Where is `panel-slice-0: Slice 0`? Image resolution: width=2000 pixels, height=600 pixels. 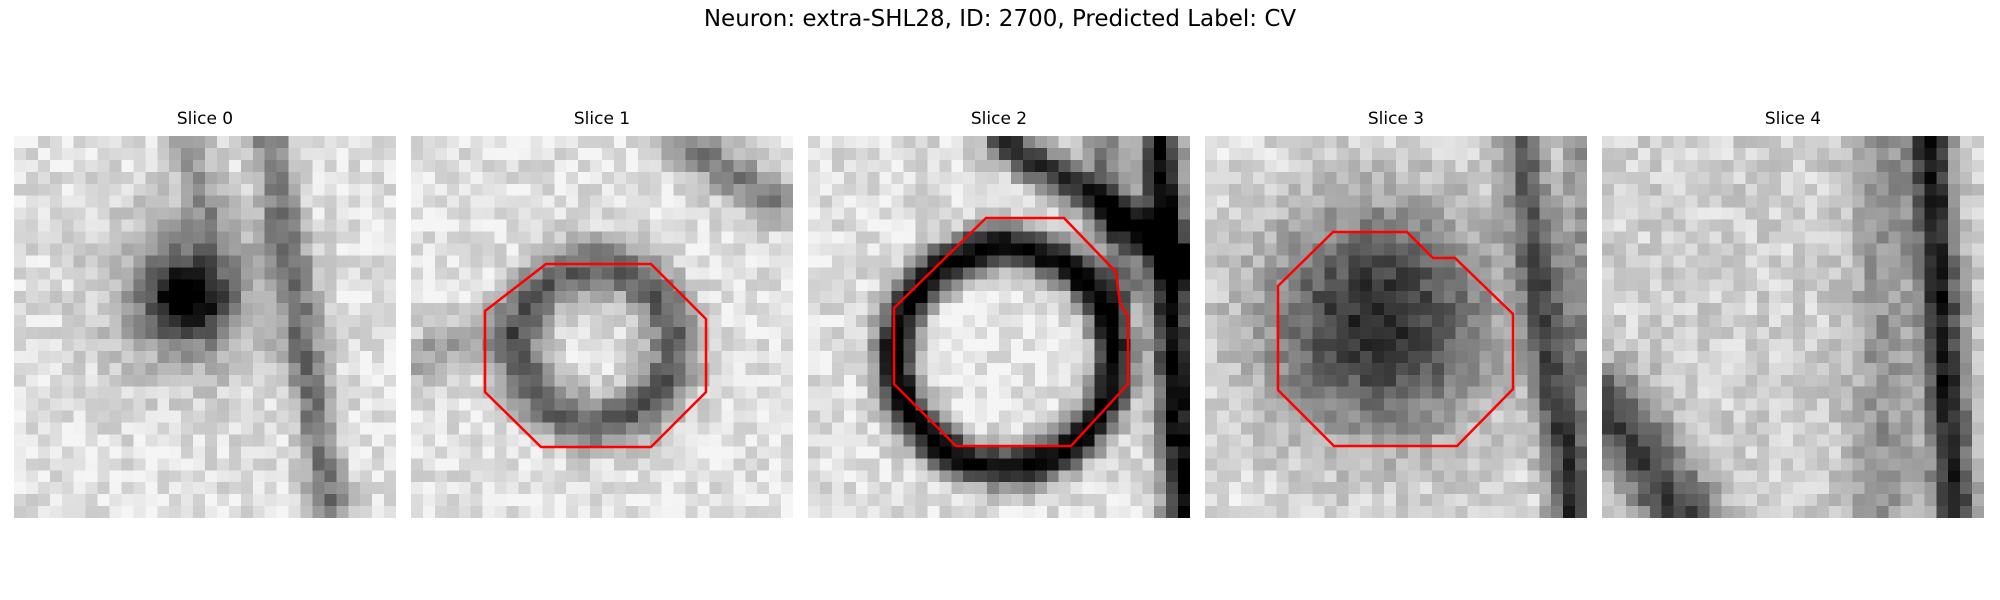
panel-slice-0: Slice 0 is located at coordinates (205, 312).